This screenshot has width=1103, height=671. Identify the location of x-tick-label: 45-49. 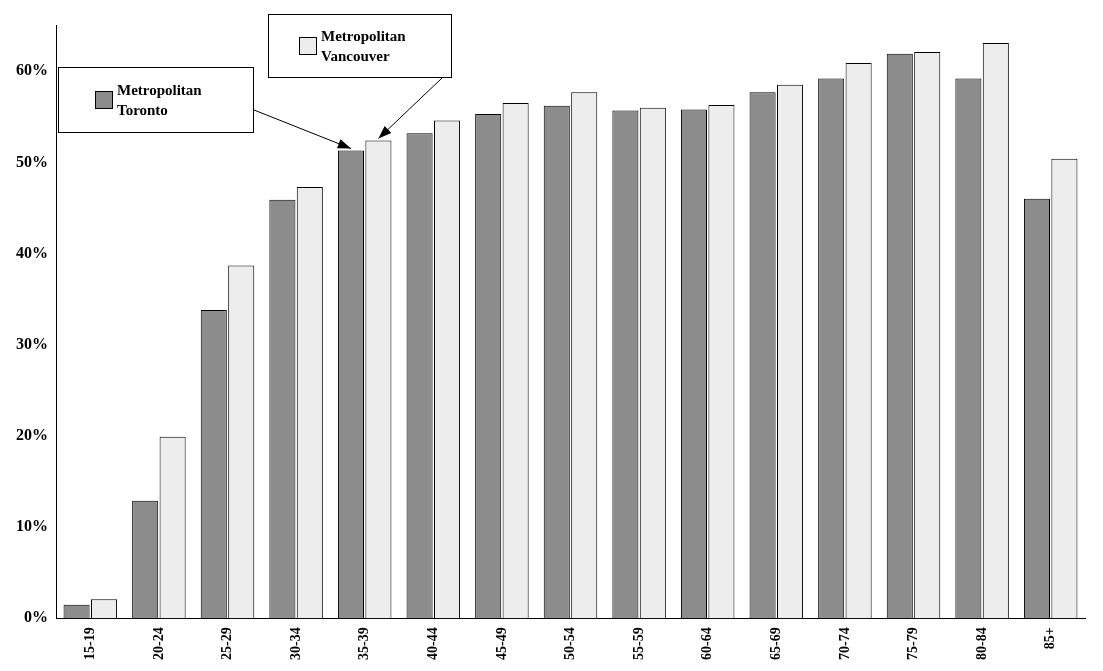
(501, 644).